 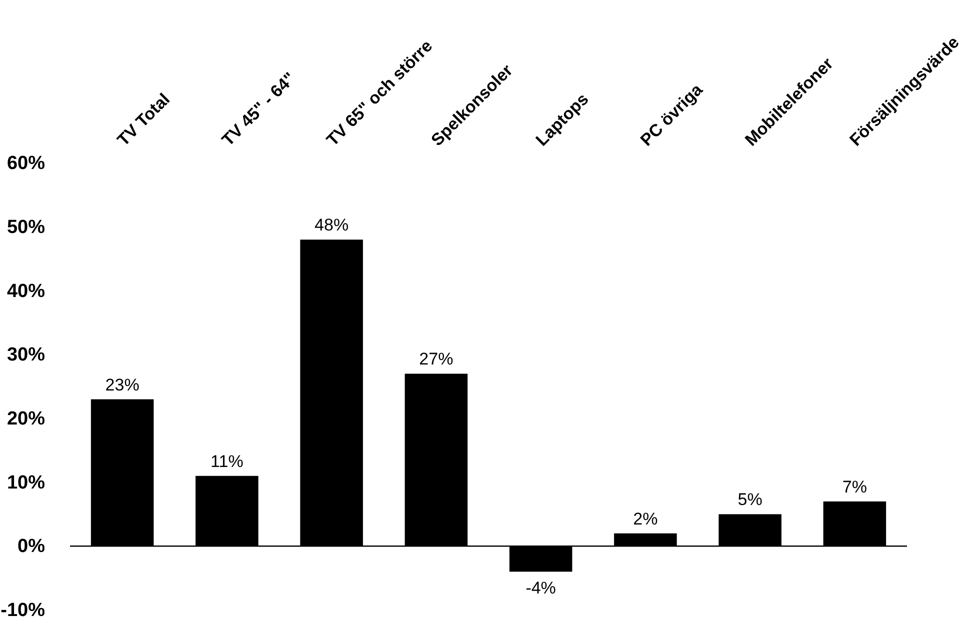 I want to click on y-tick-label: 20%, so click(x=26, y=419).